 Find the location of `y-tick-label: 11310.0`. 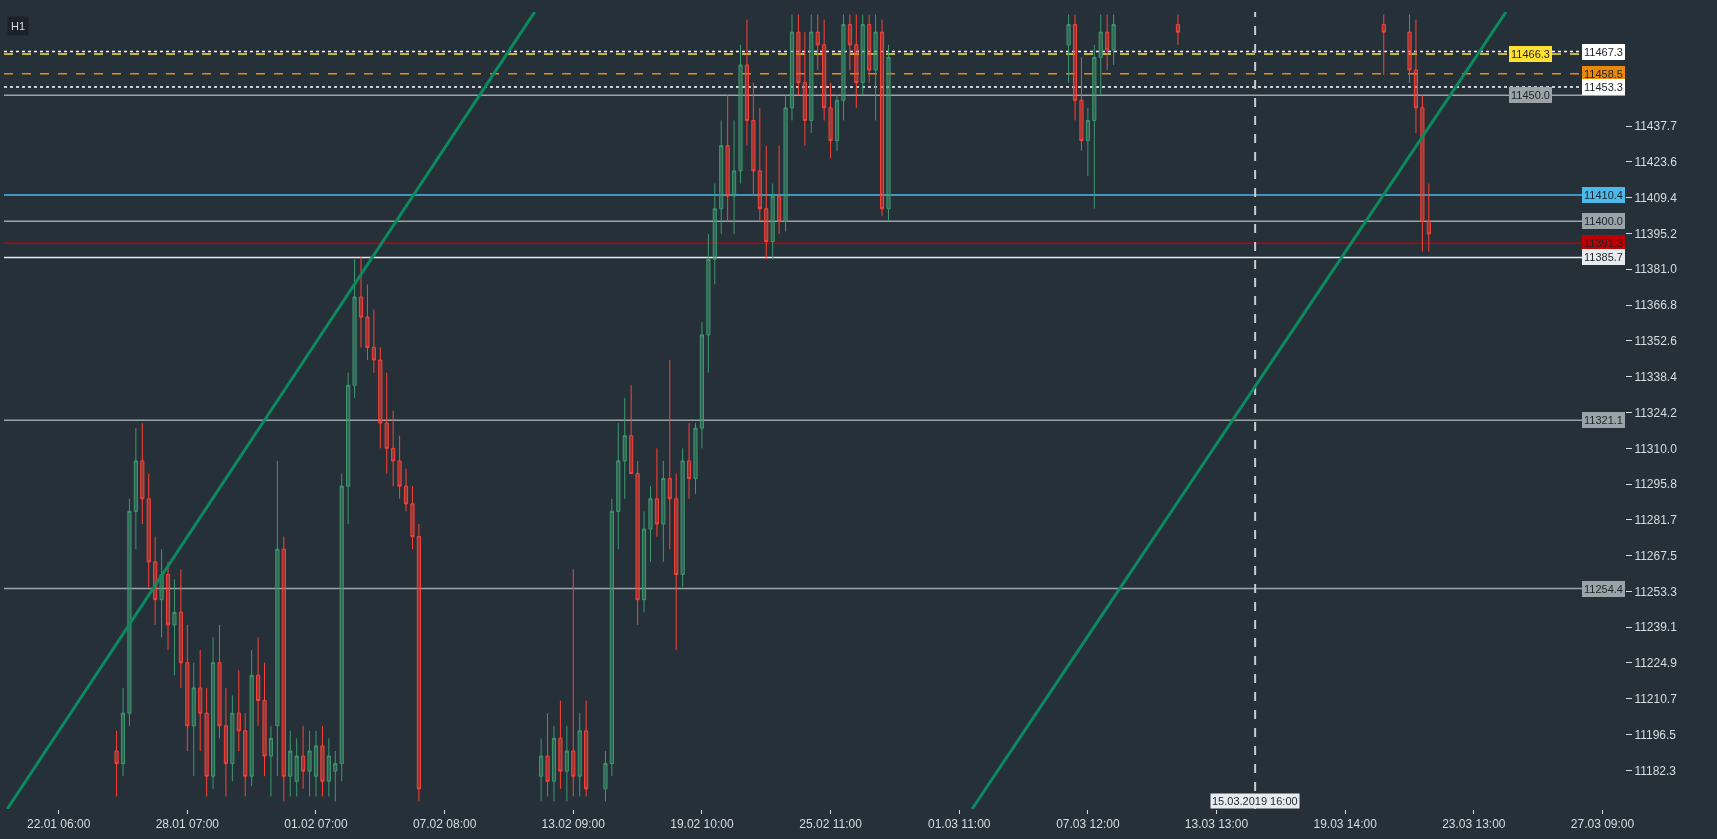

y-tick-label: 11310.0 is located at coordinates (1656, 448).